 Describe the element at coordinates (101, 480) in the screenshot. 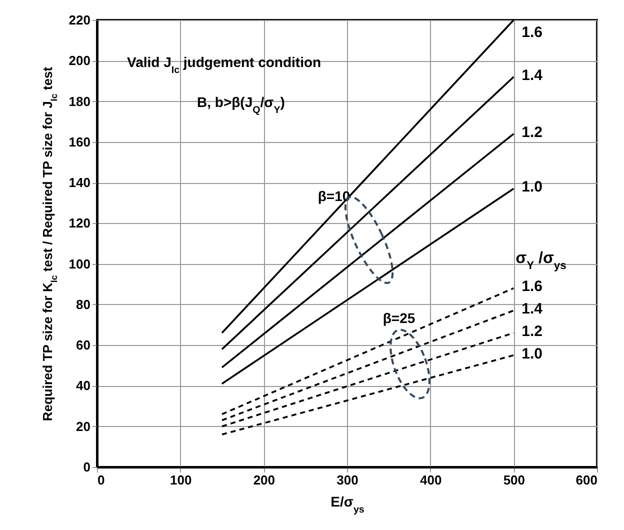

I see `x-tick-label: 0` at that location.